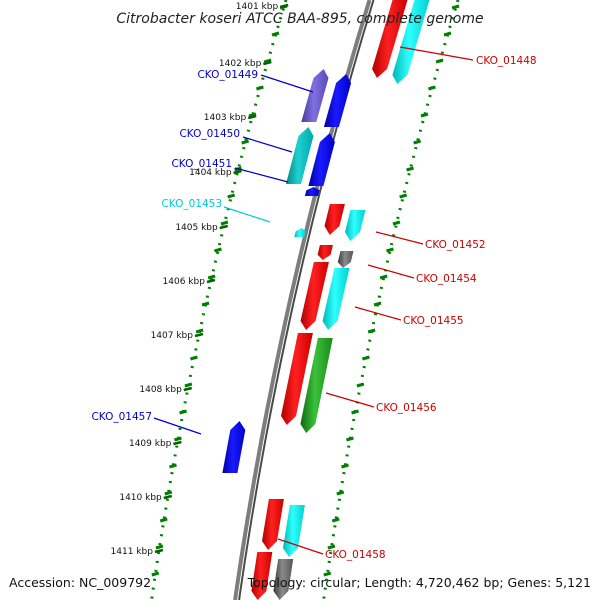 The image size is (600, 600). I want to click on gene-arrow-cko-01455a, so click(314, 296).